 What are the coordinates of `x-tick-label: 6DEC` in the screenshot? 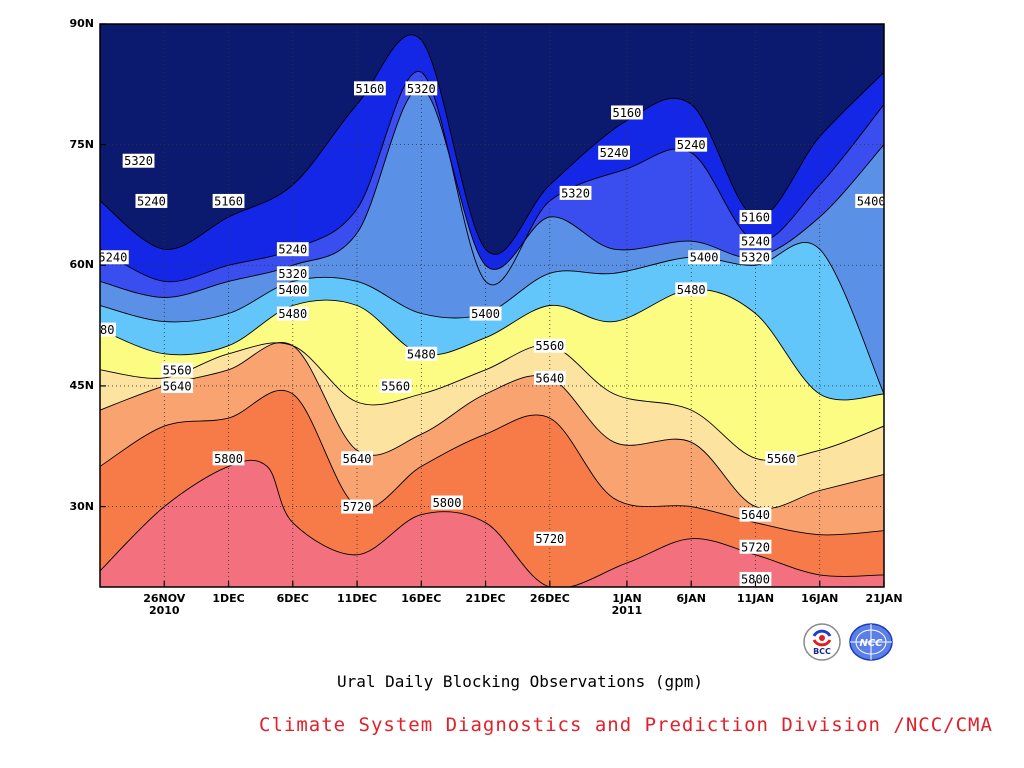 It's located at (292, 598).